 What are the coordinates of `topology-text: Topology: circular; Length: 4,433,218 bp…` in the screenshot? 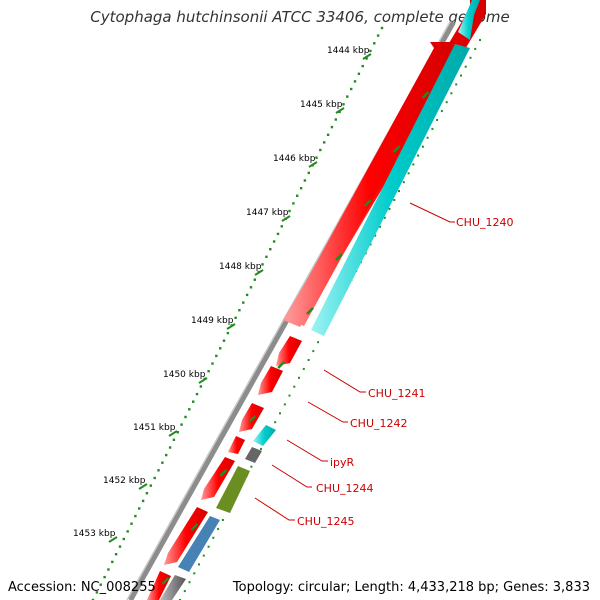 It's located at (411, 587).